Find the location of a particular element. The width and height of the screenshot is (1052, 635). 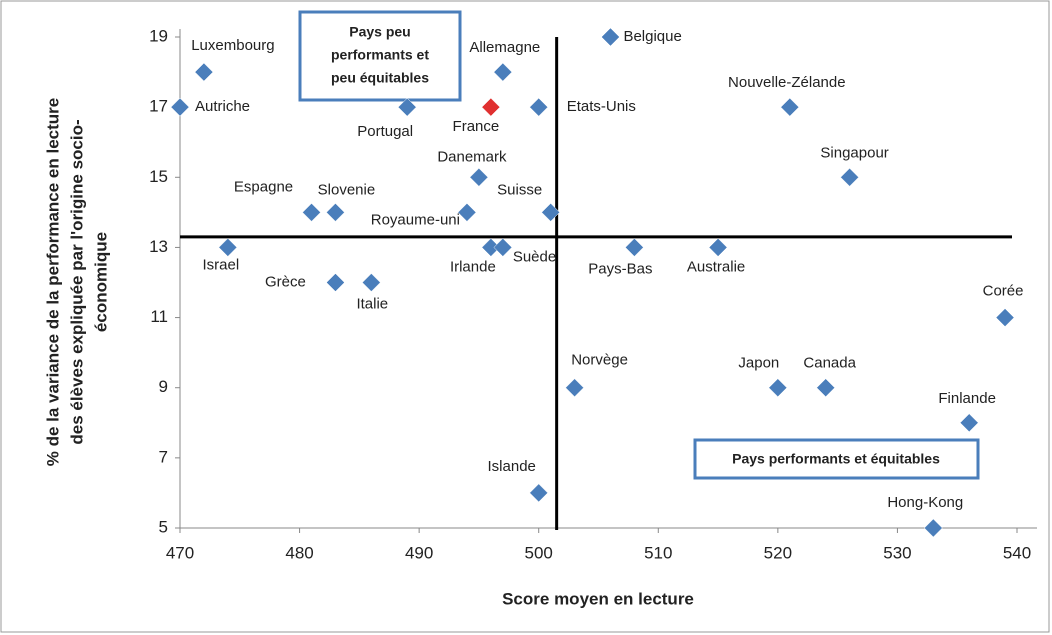

point-label: Slovenie is located at coordinates (347, 189).